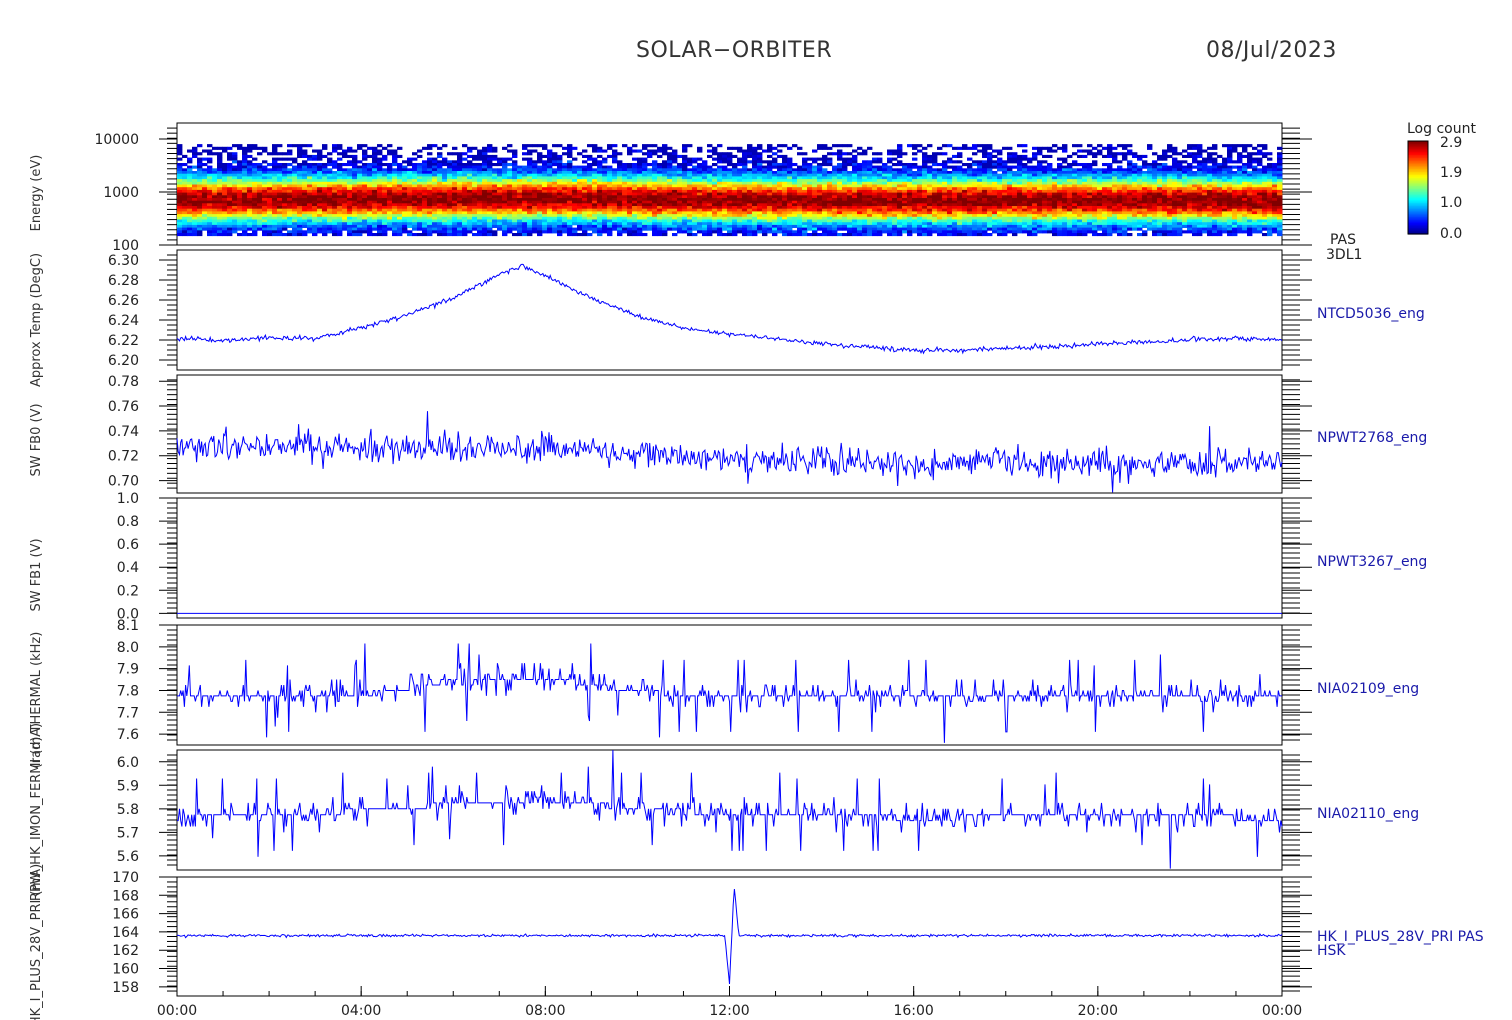 The width and height of the screenshot is (1512, 1020). Describe the element at coordinates (1372, 438) in the screenshot. I see `series-label-NPWT2768_eng: NPWT2768_eng` at that location.